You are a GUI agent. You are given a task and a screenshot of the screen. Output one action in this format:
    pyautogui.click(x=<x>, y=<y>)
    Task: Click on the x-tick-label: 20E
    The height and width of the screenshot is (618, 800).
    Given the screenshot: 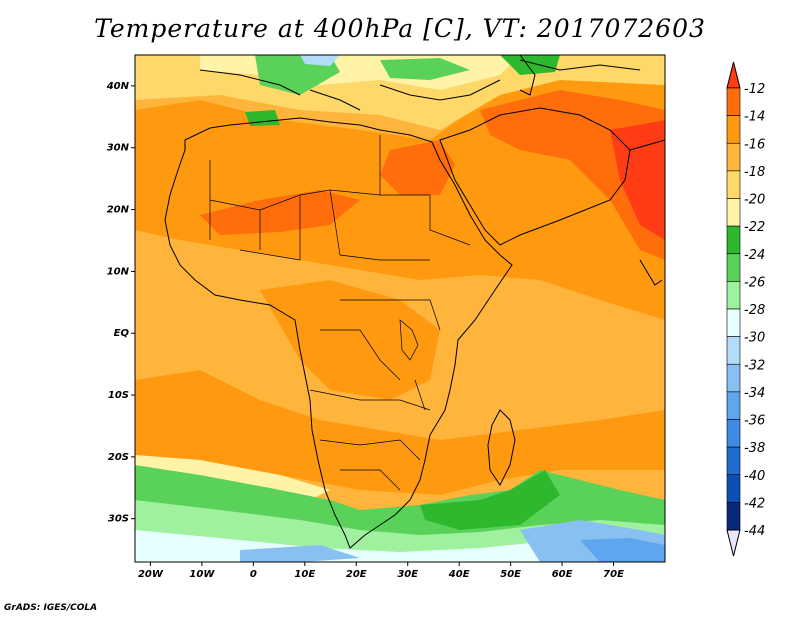 What is the action you would take?
    pyautogui.click(x=356, y=574)
    